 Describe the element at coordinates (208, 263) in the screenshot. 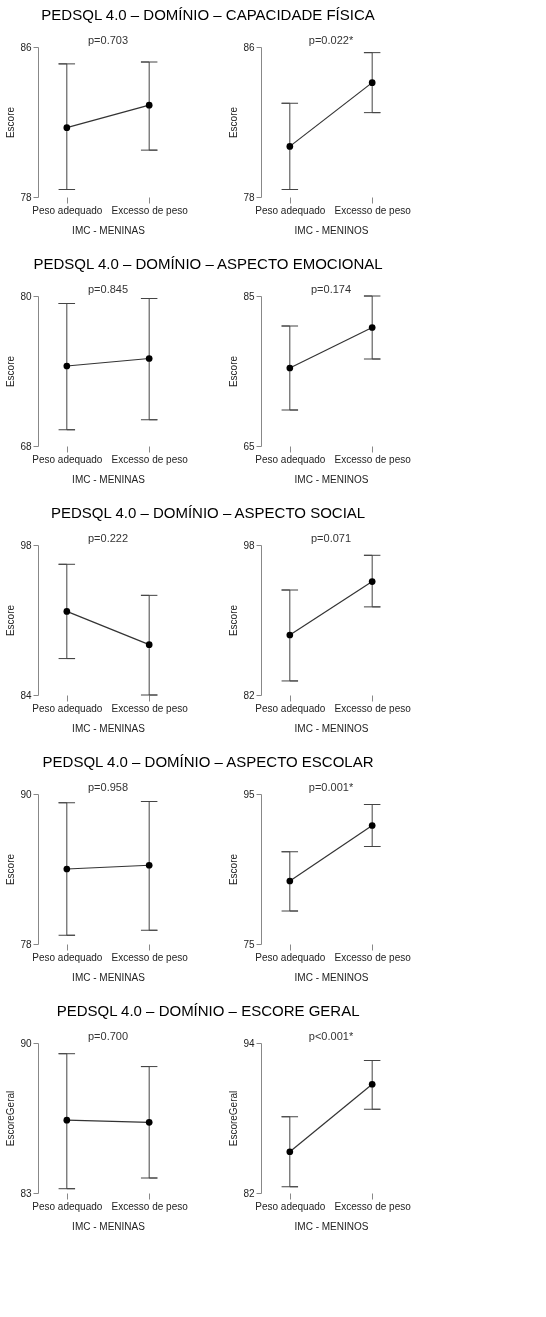

I see `chart-title: PEDSQL 4.0 – DOMÍNIO – ASPECTO EMOCIONAL` at that location.